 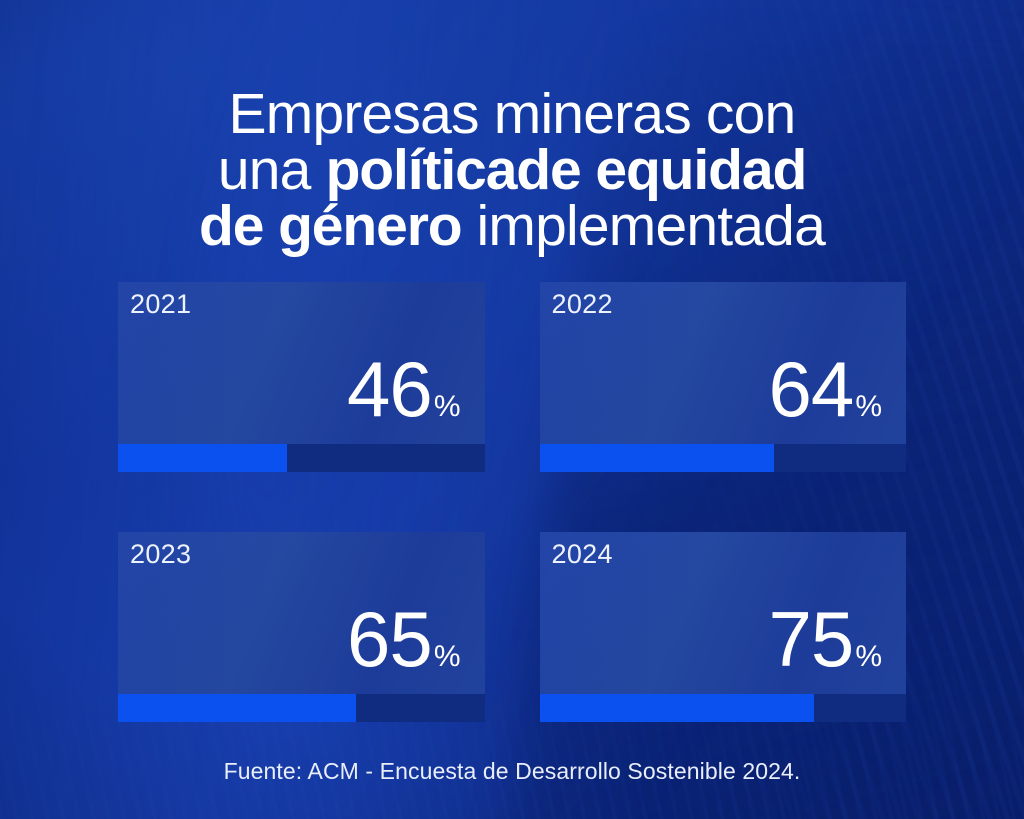 I want to click on title-line-2: una políticade equidad, so click(x=512, y=170).